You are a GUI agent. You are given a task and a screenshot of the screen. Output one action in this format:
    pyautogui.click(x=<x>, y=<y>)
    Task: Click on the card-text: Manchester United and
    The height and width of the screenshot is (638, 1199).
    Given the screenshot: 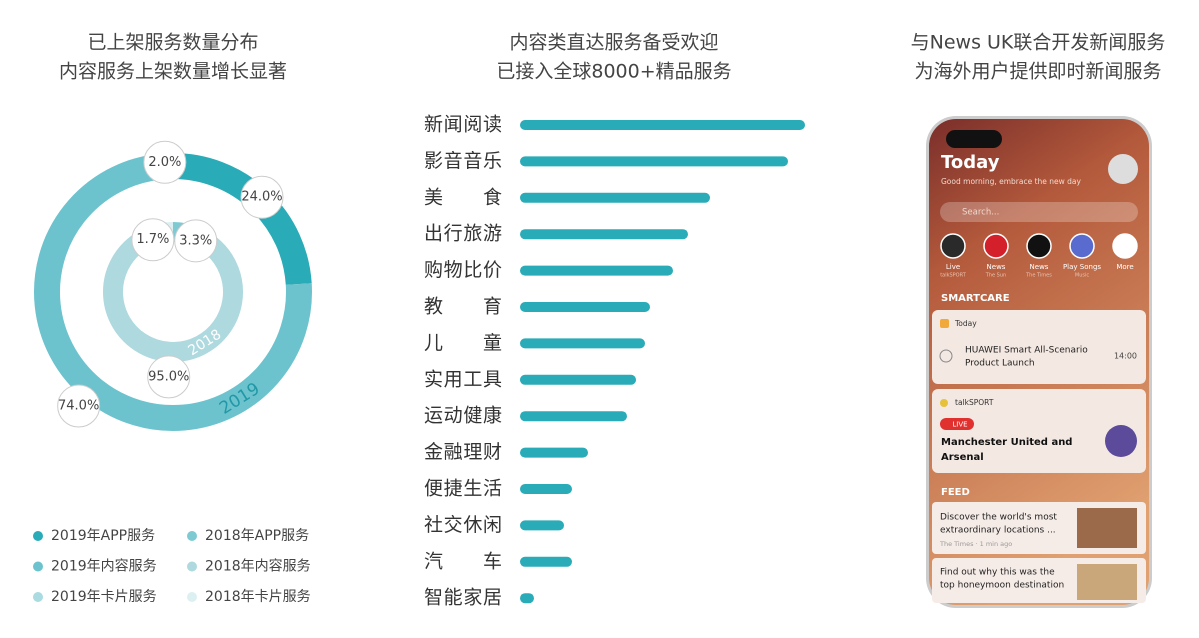 What is the action you would take?
    pyautogui.click(x=1006, y=442)
    